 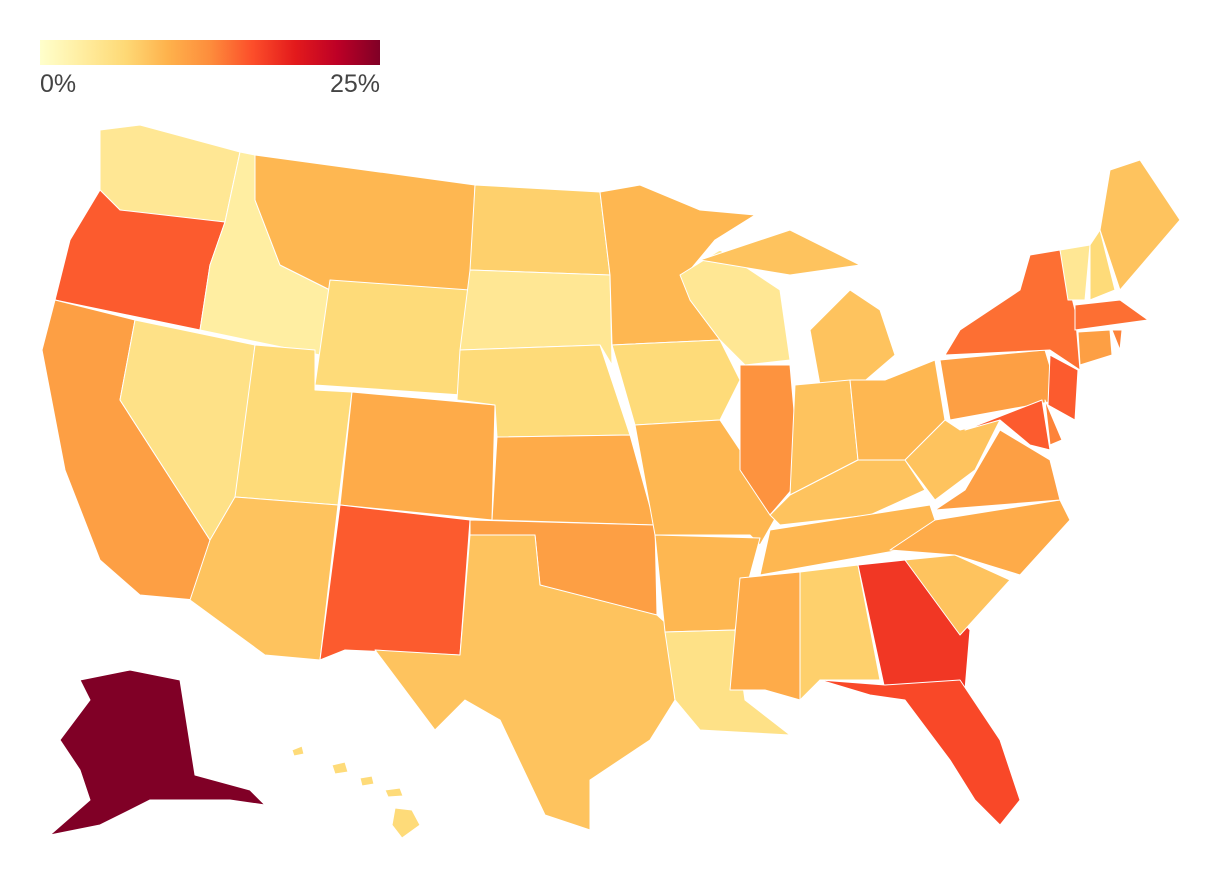 I want to click on legend-tick-label: 0%, so click(x=58, y=84).